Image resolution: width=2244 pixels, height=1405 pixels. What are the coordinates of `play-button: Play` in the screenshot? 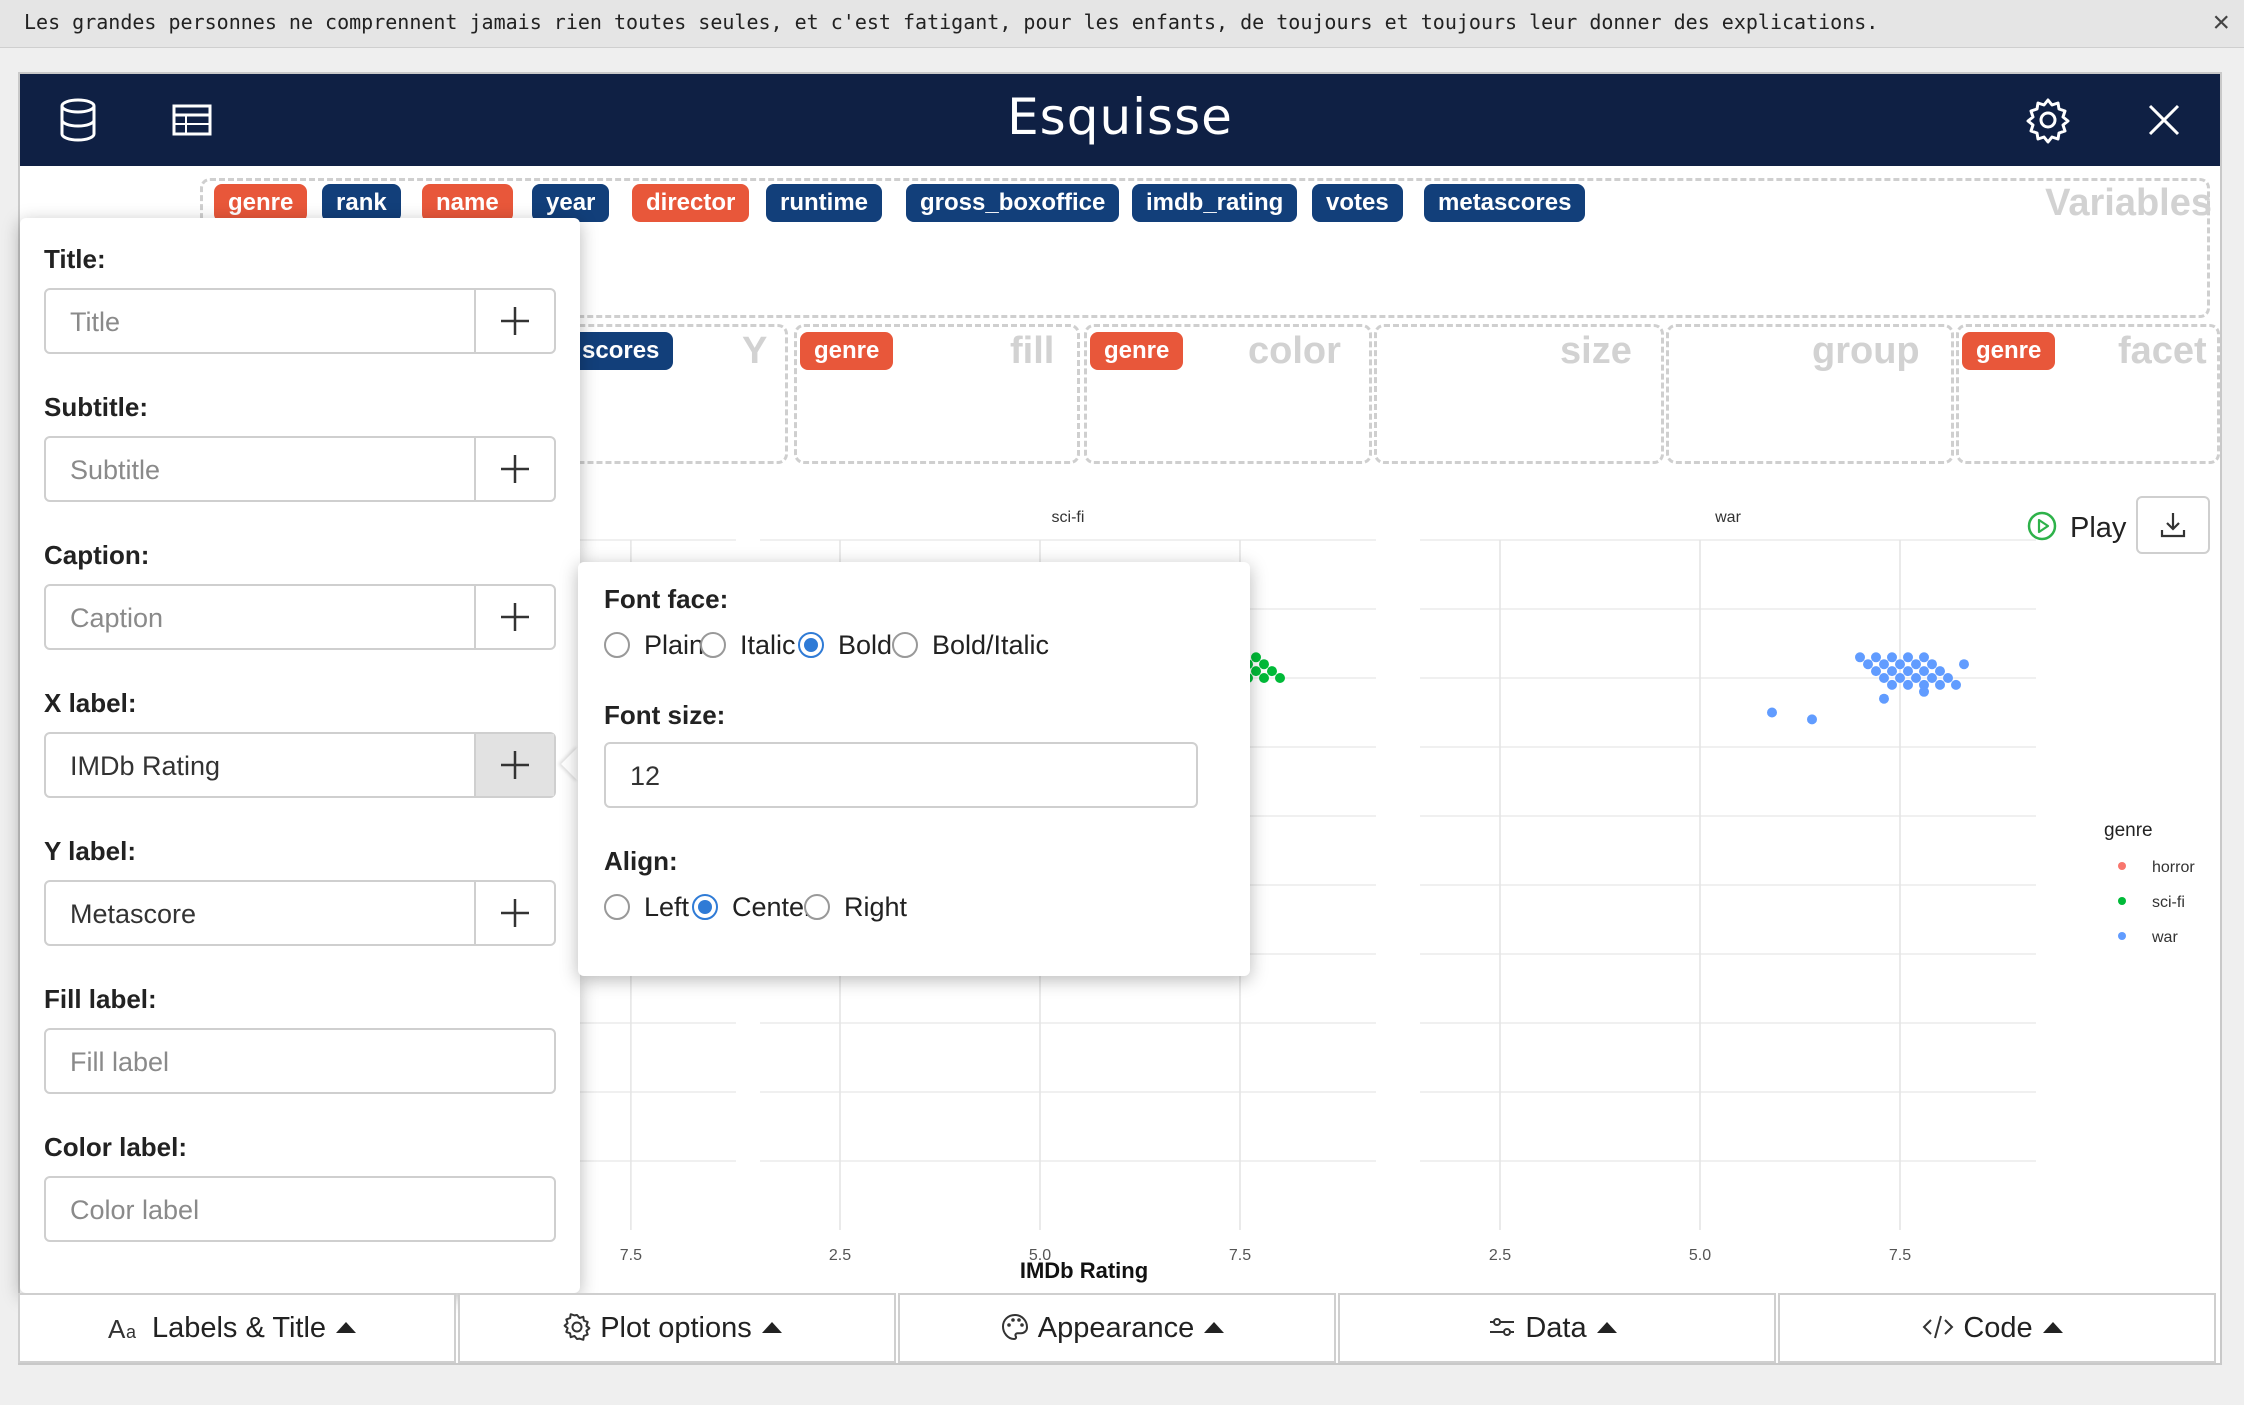 It's located at (2081, 526).